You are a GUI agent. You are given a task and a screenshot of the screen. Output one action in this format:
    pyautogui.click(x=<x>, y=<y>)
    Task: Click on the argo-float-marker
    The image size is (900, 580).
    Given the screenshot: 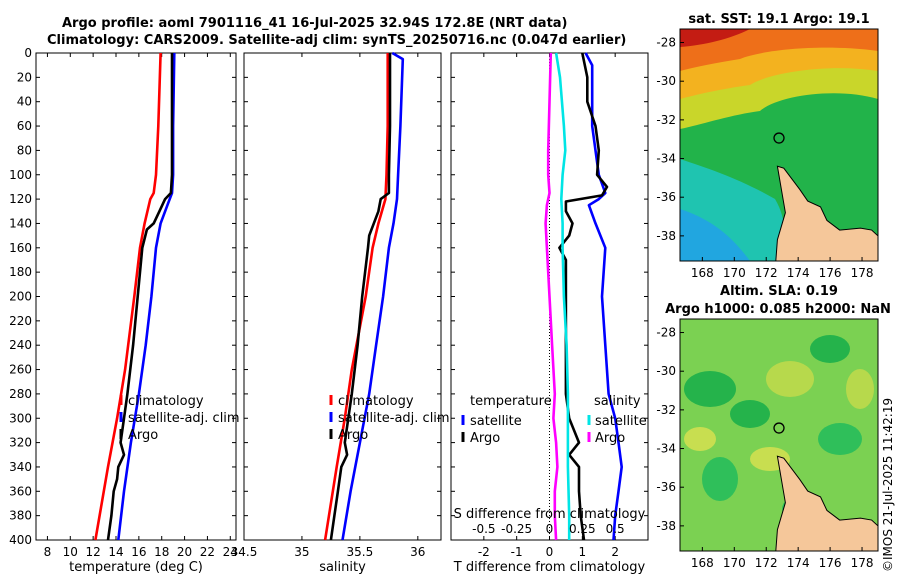 What is the action you would take?
    pyautogui.click(x=779, y=138)
    